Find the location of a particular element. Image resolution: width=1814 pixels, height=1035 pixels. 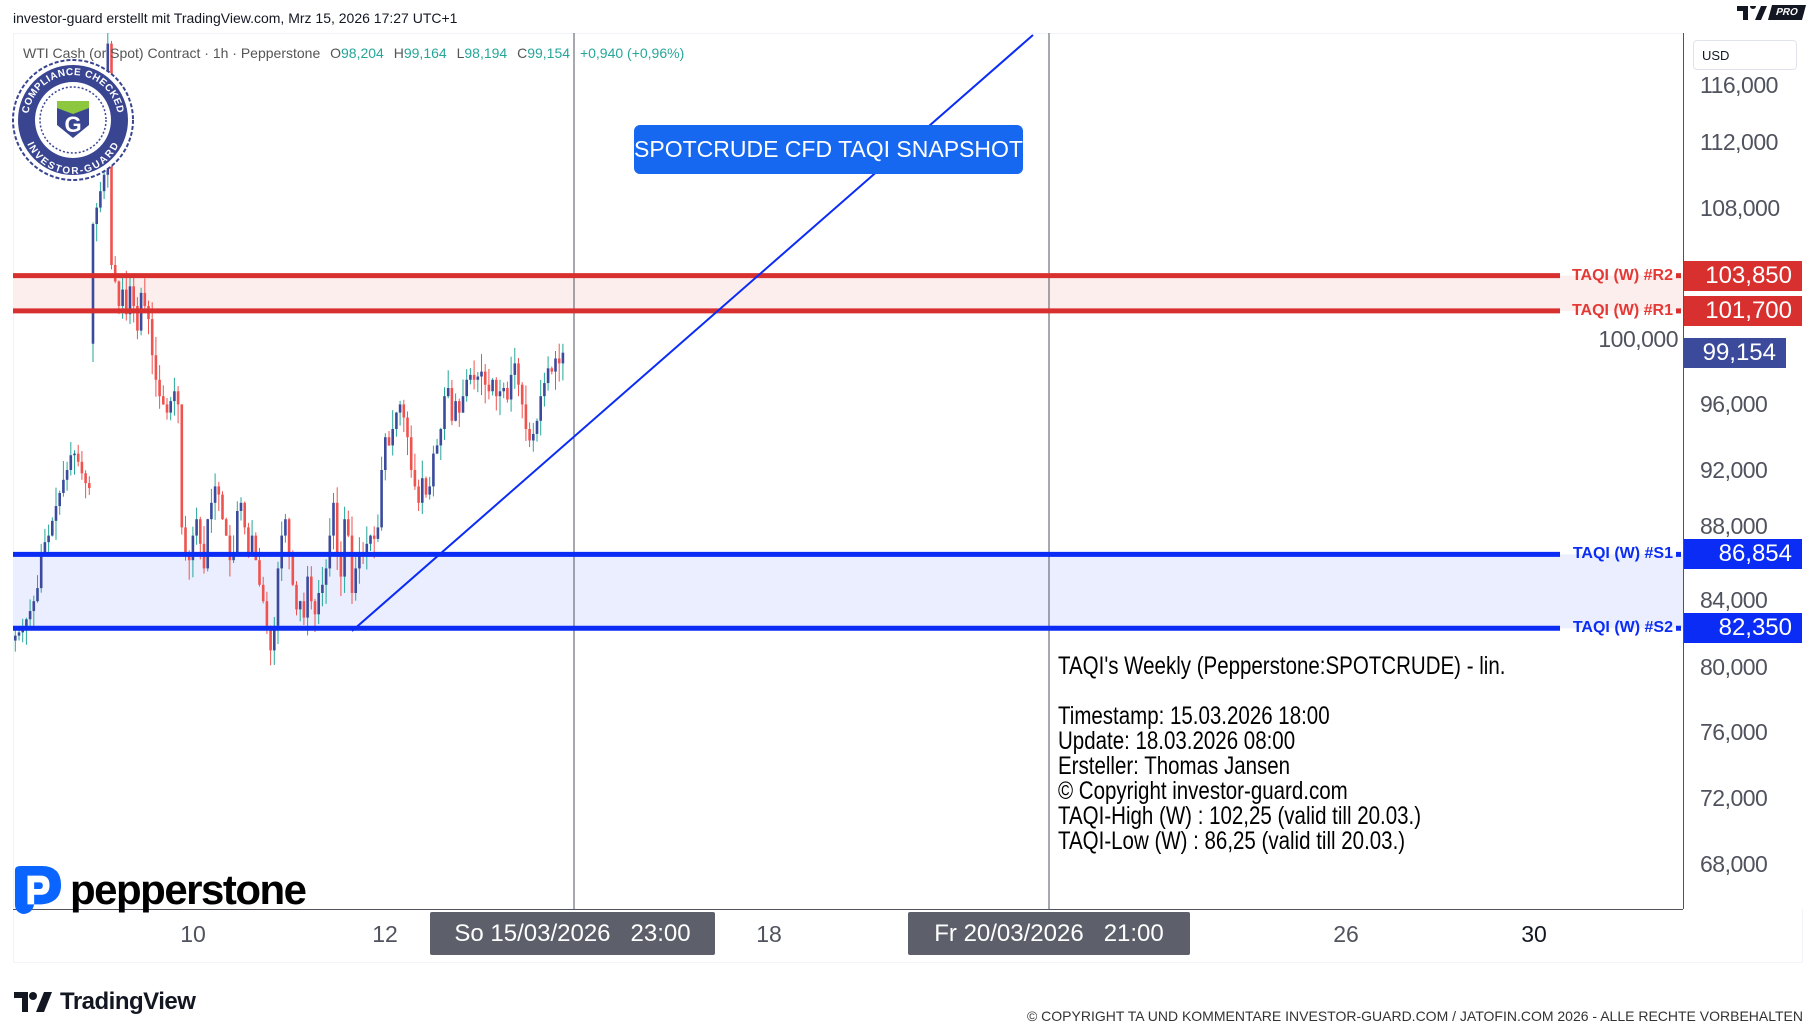

level-label: TAQI (W) #S2 is located at coordinates (1622, 628).